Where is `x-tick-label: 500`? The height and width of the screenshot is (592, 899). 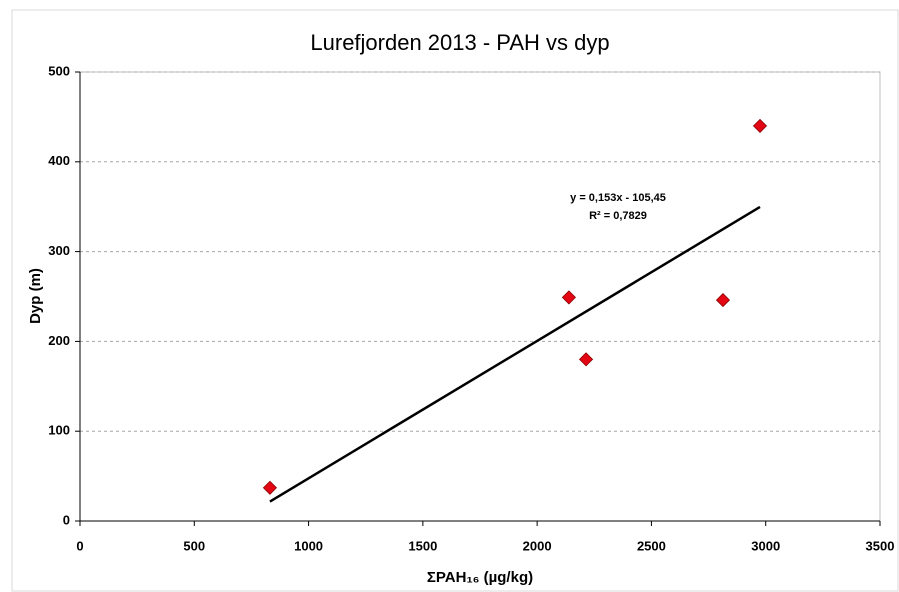 x-tick-label: 500 is located at coordinates (194, 545).